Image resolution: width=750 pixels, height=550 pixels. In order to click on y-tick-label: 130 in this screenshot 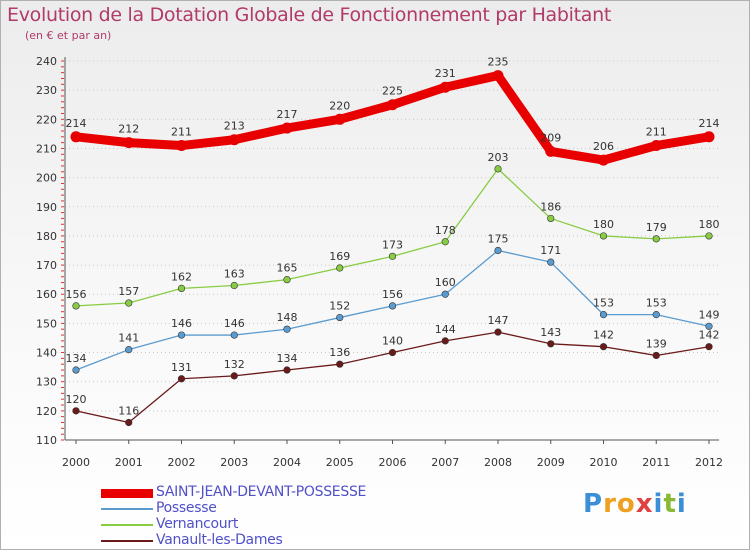, I will do `click(46, 382)`.